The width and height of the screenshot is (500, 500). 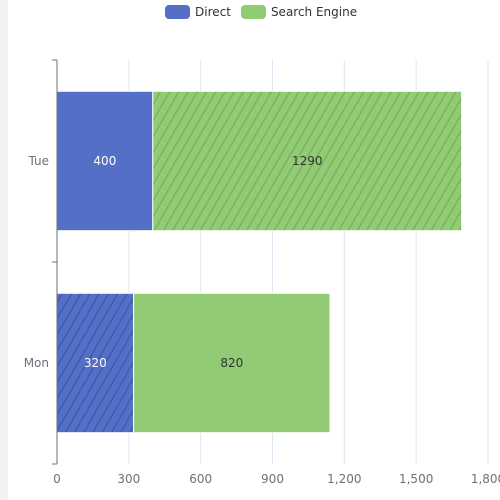 I want to click on x-tick-label: 1,200, so click(x=344, y=479).